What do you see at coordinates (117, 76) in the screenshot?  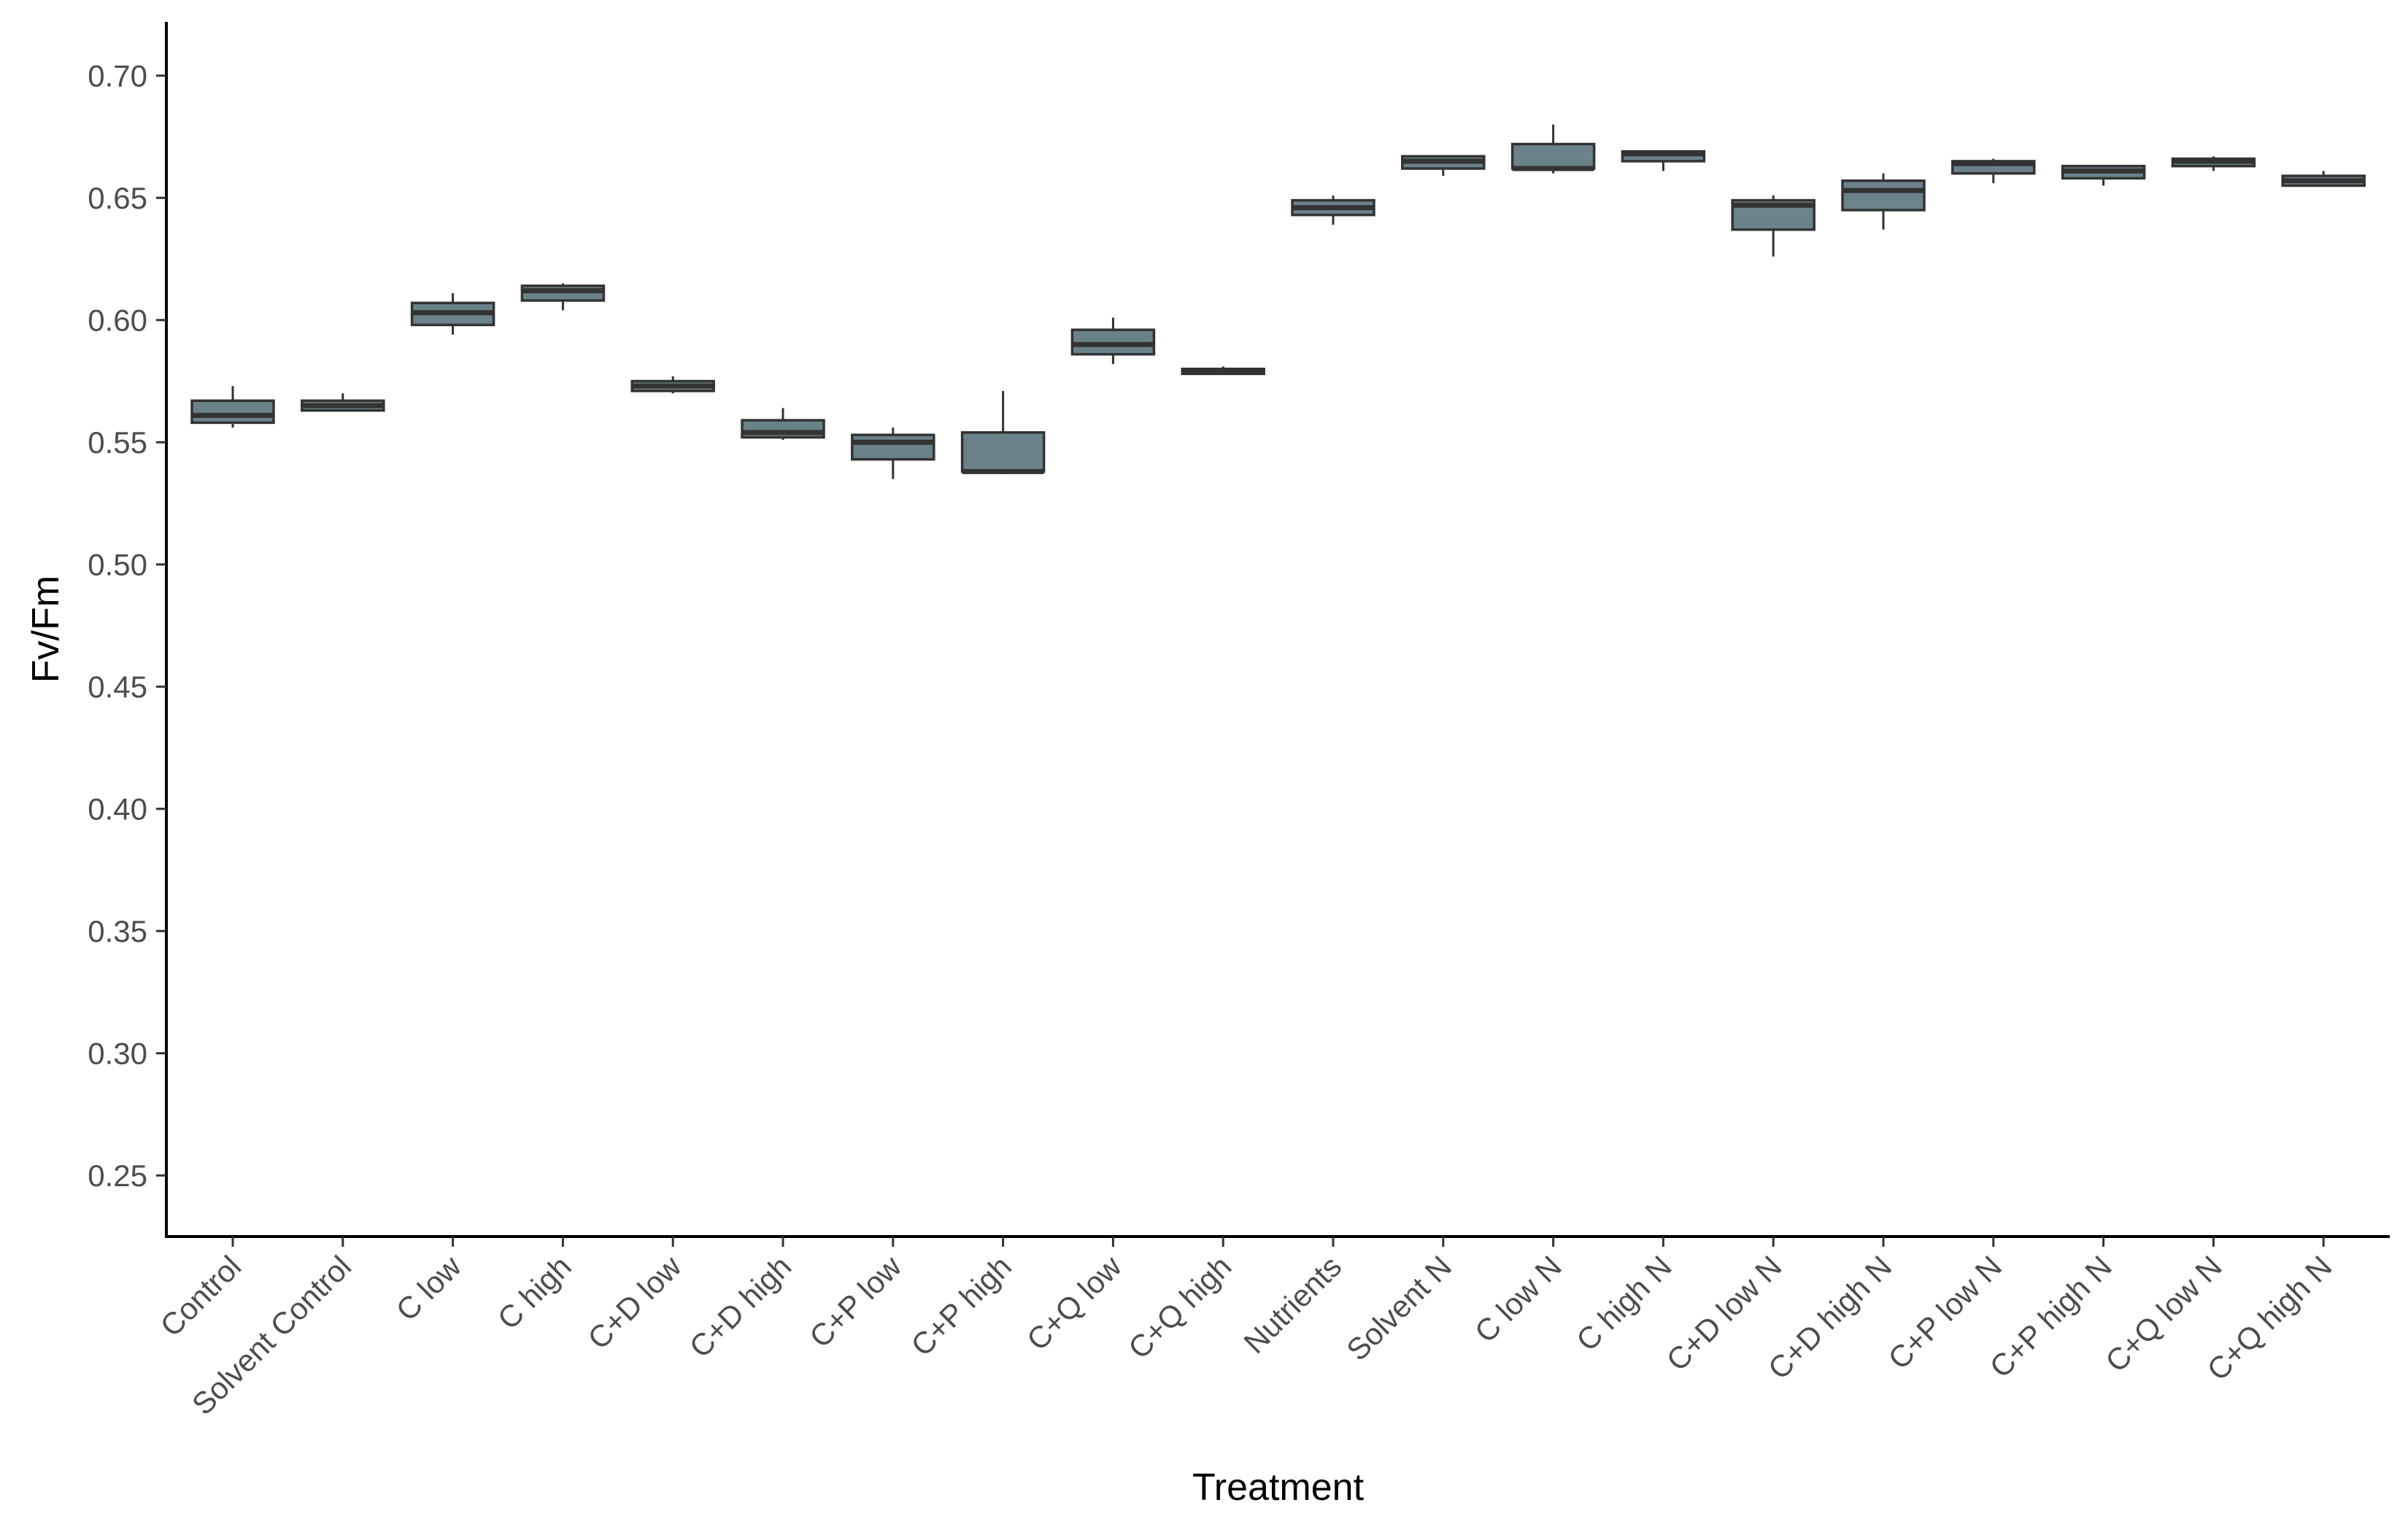 I see `y-tick-label: 0.70` at bounding box center [117, 76].